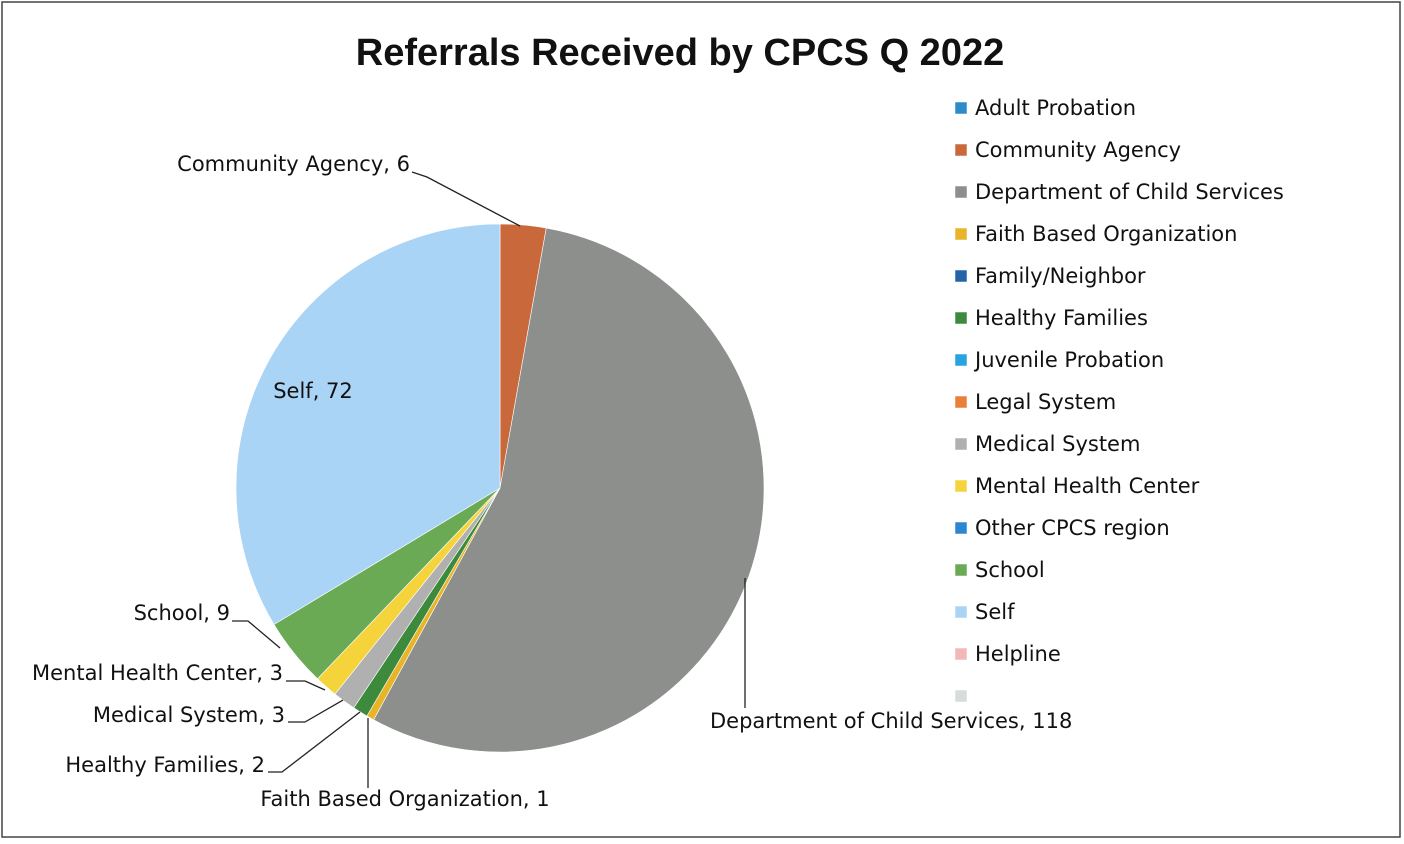 The height and width of the screenshot is (844, 1404). I want to click on legend-label: Helpline, so click(1018, 654).